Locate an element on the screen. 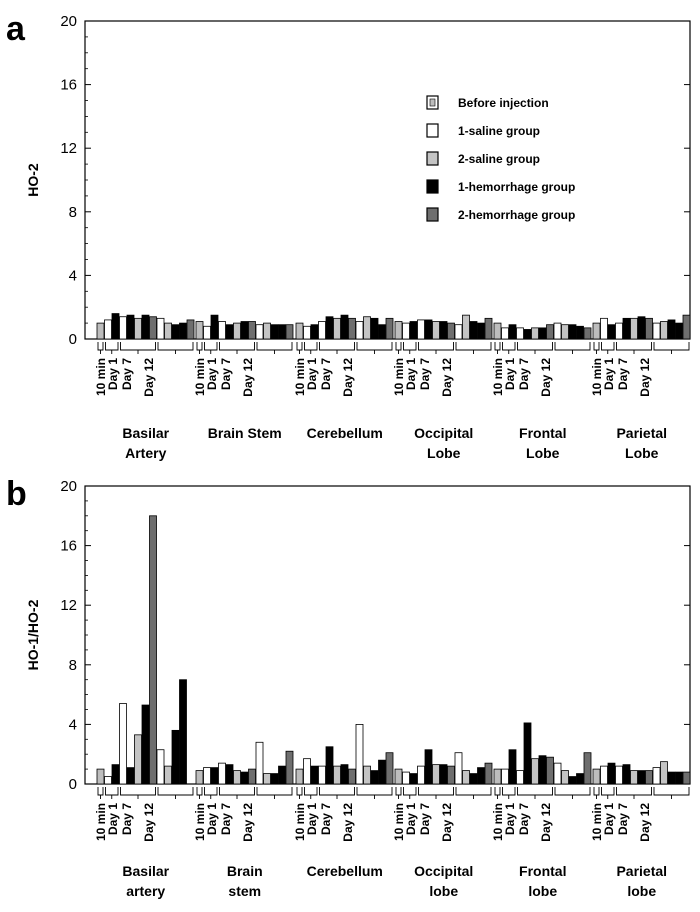 The width and height of the screenshot is (700, 912). group-label-frontal-lobe-1: Frontal is located at coordinates (542, 433).